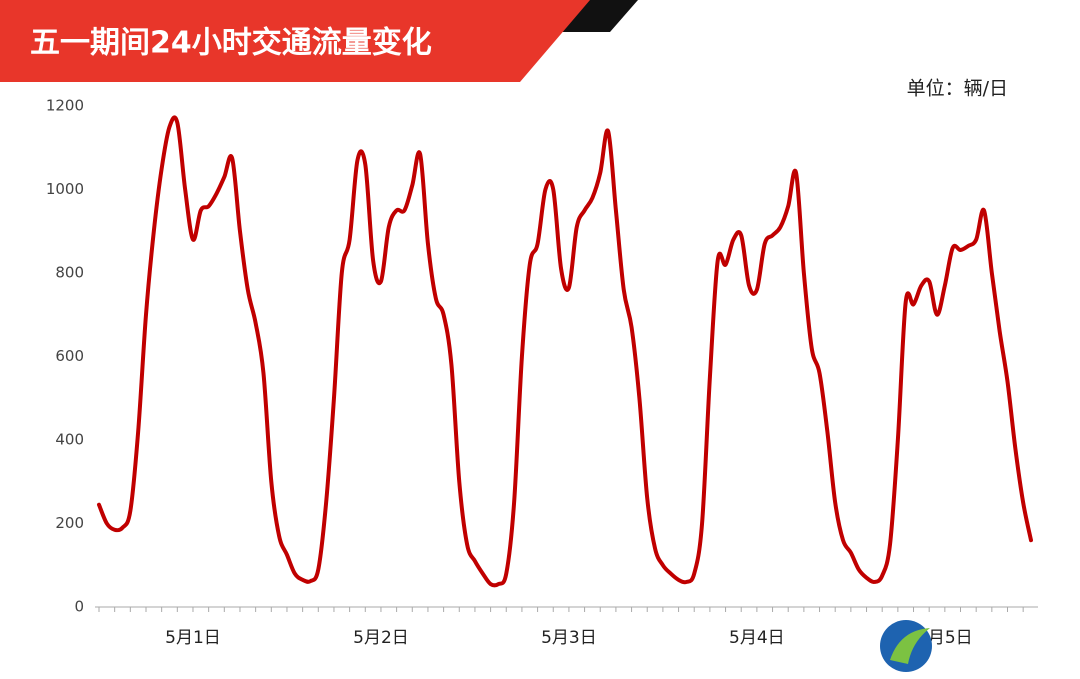 The width and height of the screenshot is (1080, 679). What do you see at coordinates (65, 189) in the screenshot?
I see `y-tick-label: 1000` at bounding box center [65, 189].